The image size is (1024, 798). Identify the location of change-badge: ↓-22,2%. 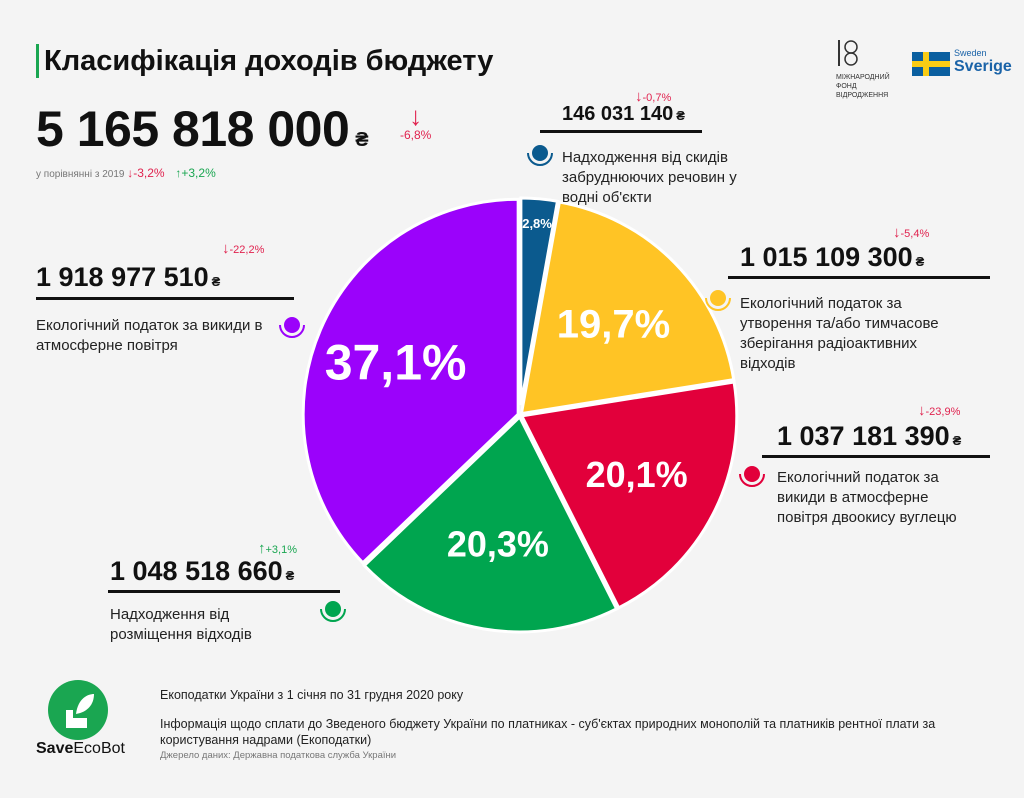
(243, 248).